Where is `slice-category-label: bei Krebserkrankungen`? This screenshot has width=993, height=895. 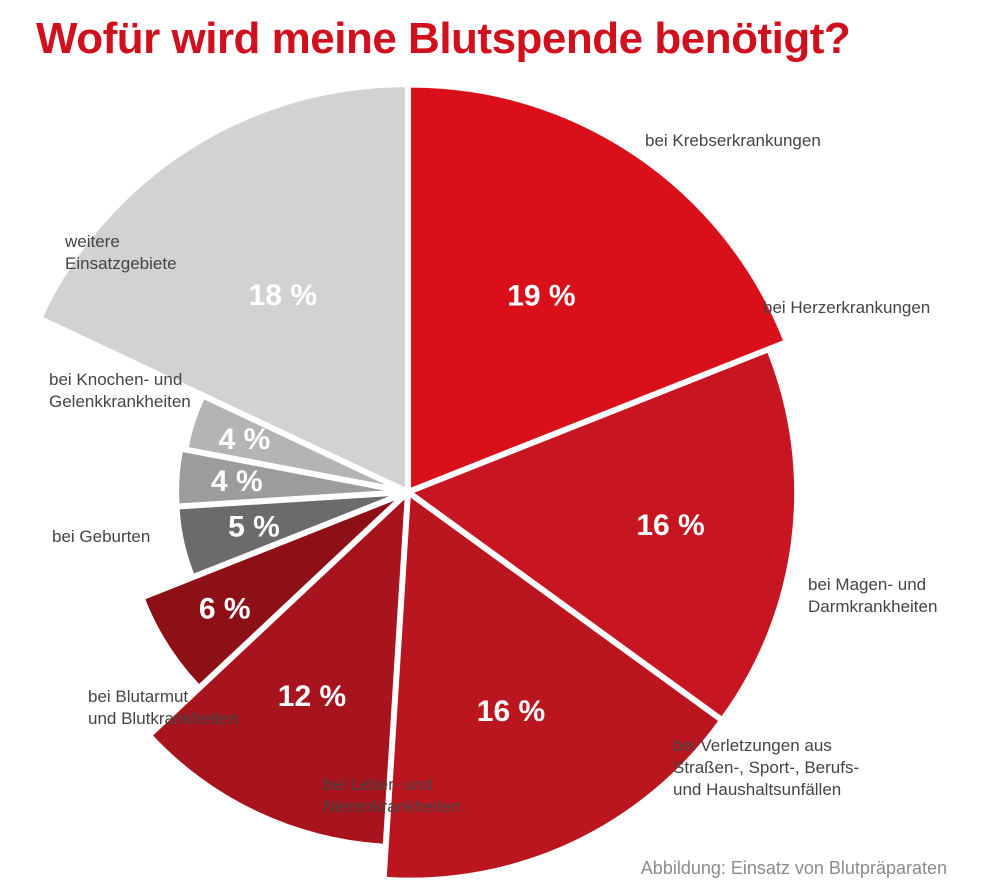 slice-category-label: bei Krebserkrankungen is located at coordinates (733, 140).